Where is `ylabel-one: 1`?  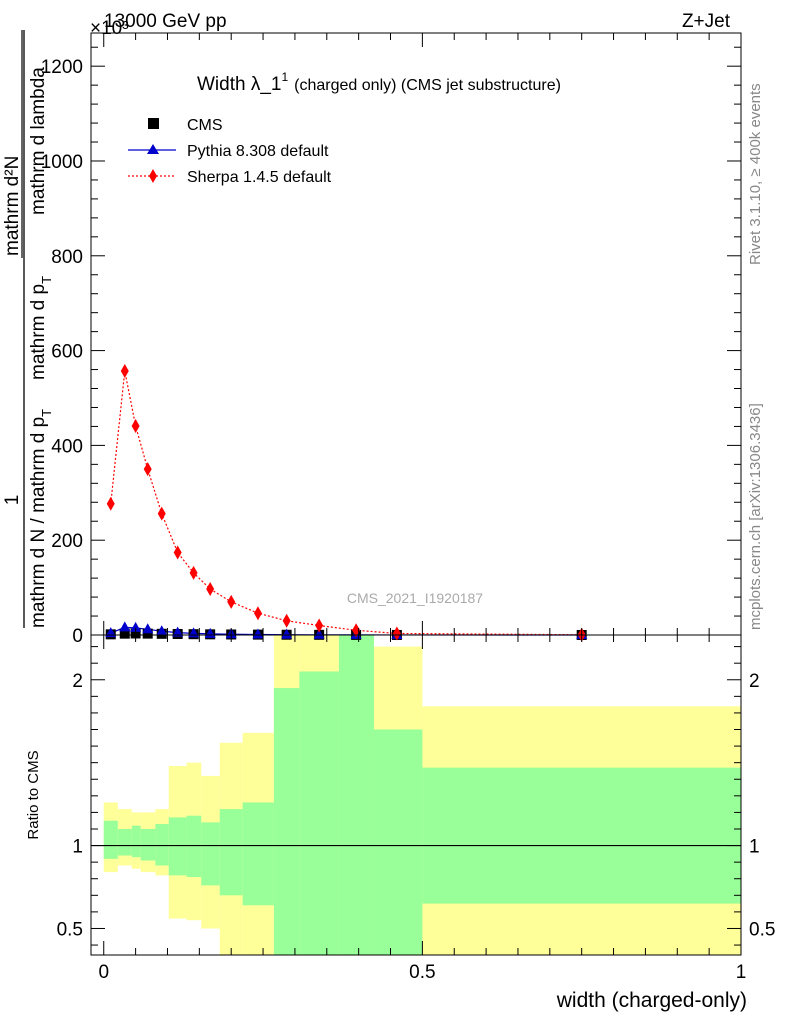
ylabel-one: 1 is located at coordinates (12, 500).